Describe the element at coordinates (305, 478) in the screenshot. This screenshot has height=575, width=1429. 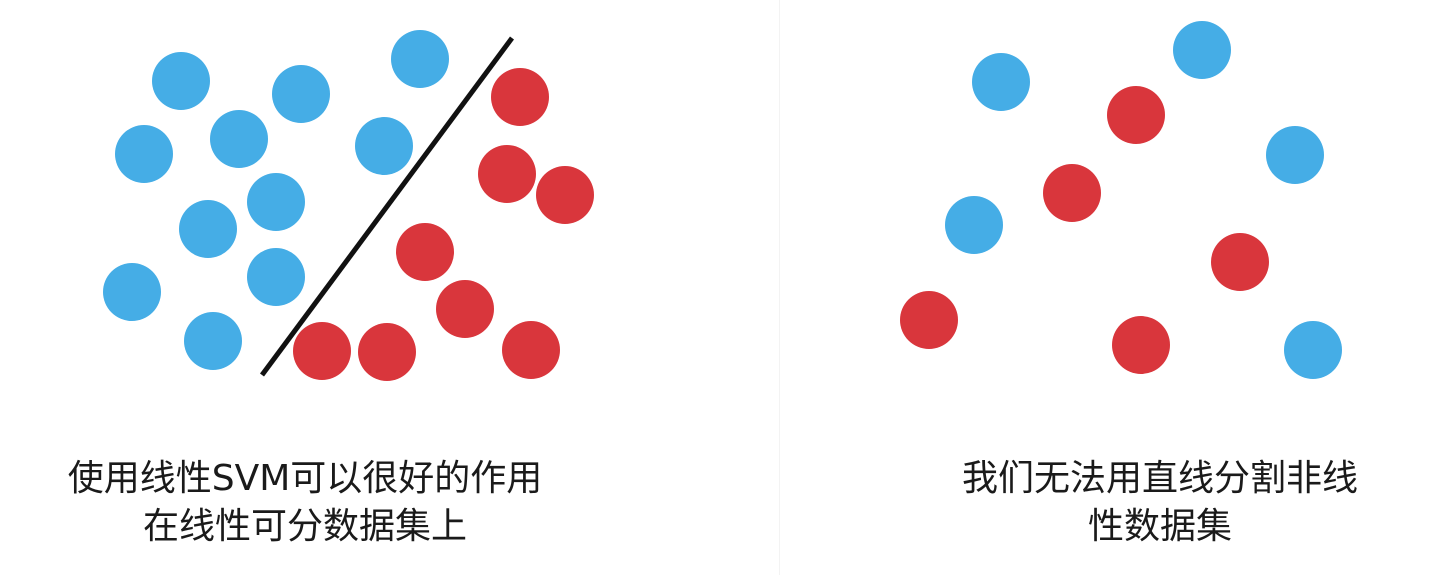
I see `left-caption-line-1: 使用线性SVM可以很好的作用` at that location.